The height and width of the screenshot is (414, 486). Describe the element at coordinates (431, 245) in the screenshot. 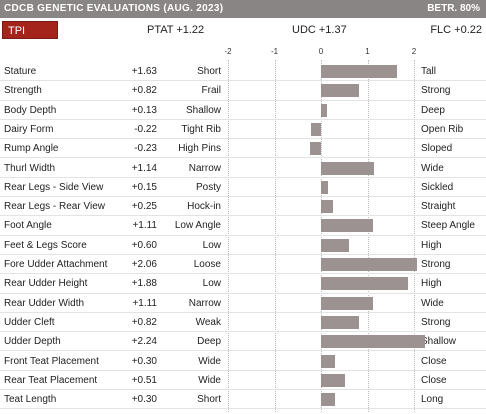

I see `trait-high-label: High` at that location.